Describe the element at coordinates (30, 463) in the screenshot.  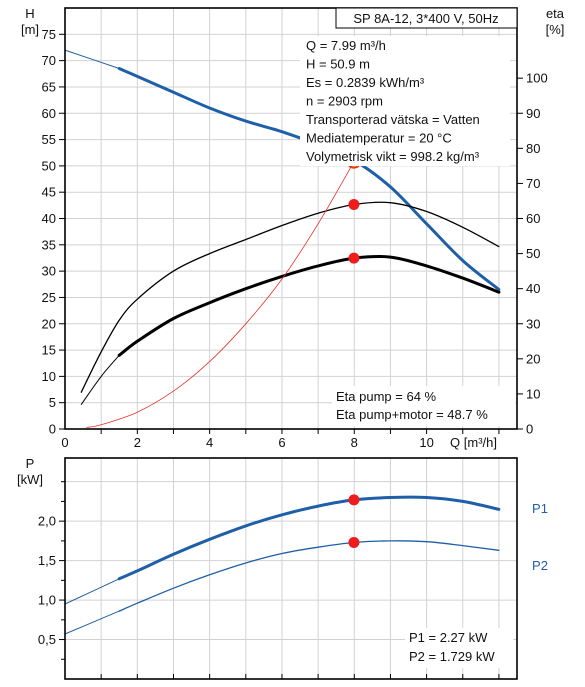
I see `power-axis-label: P` at that location.